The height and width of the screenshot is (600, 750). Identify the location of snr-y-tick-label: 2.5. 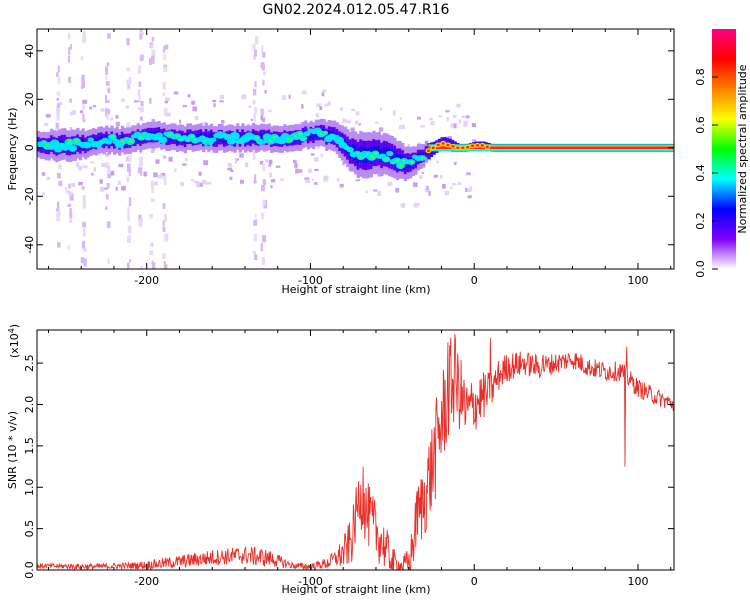
(29, 363).